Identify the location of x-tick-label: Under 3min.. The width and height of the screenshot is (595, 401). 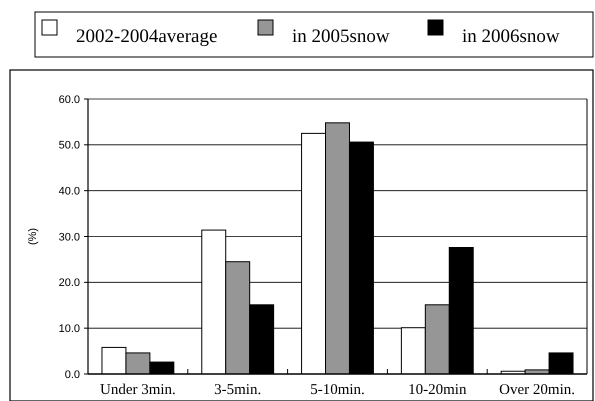
(138, 390).